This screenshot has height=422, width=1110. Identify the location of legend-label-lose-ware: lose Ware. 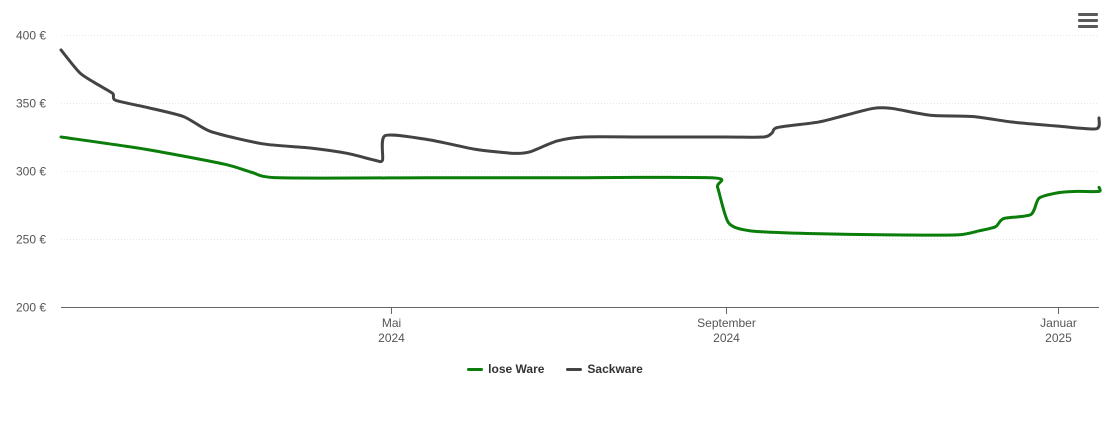
(516, 369).